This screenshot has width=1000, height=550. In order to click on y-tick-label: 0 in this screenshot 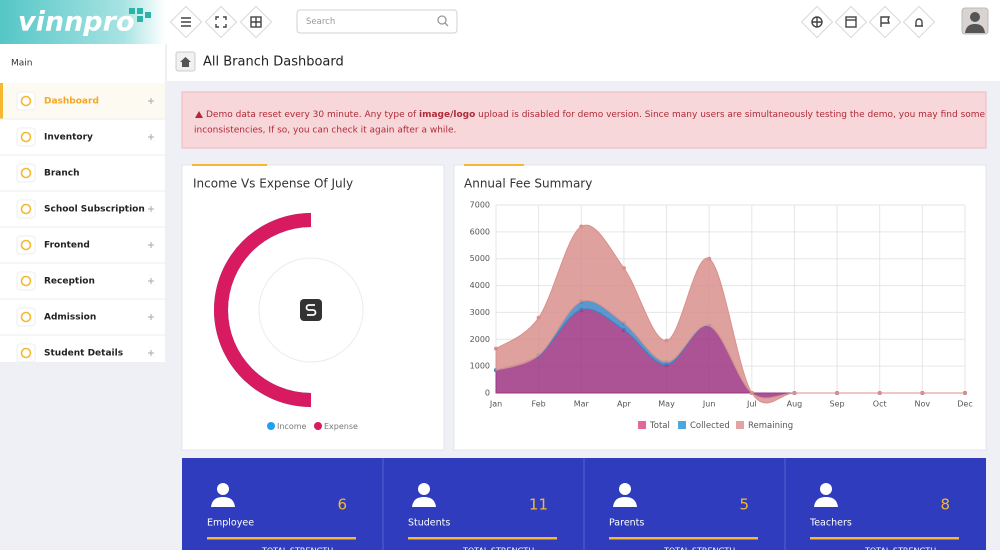, I will do `click(487, 393)`.